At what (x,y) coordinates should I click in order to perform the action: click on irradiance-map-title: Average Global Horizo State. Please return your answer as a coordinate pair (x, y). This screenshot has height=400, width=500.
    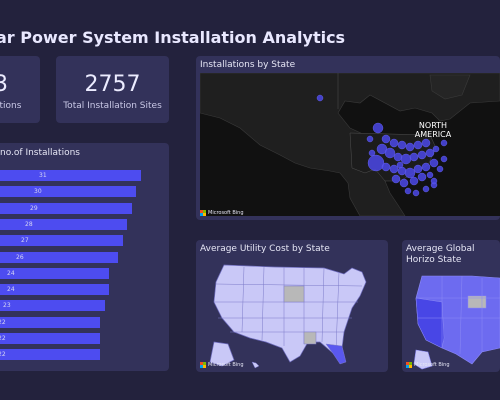
    Looking at the image, I should click on (440, 254).